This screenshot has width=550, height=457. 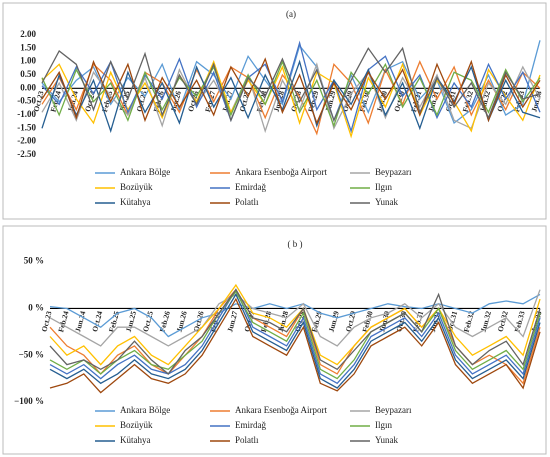 What do you see at coordinates (31, 354) in the screenshot?
I see `y-tick-label: −50 %` at bounding box center [31, 354].